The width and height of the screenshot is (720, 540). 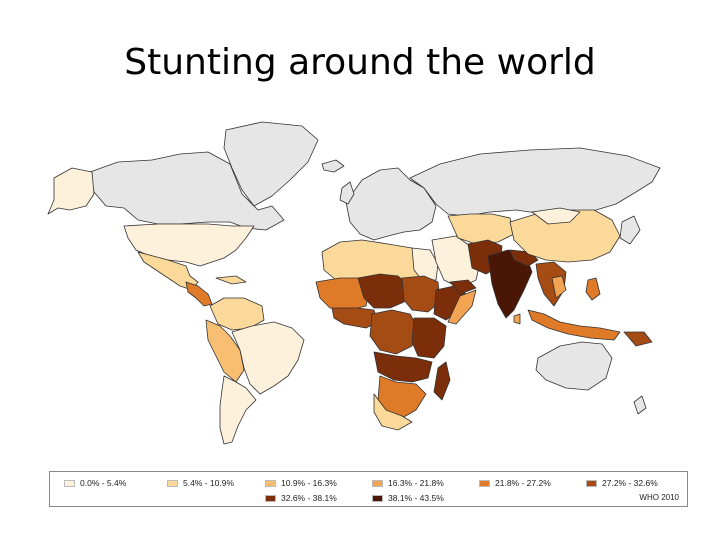 I want to click on legend-item: 5.4% - 10.9%, so click(x=200, y=483).